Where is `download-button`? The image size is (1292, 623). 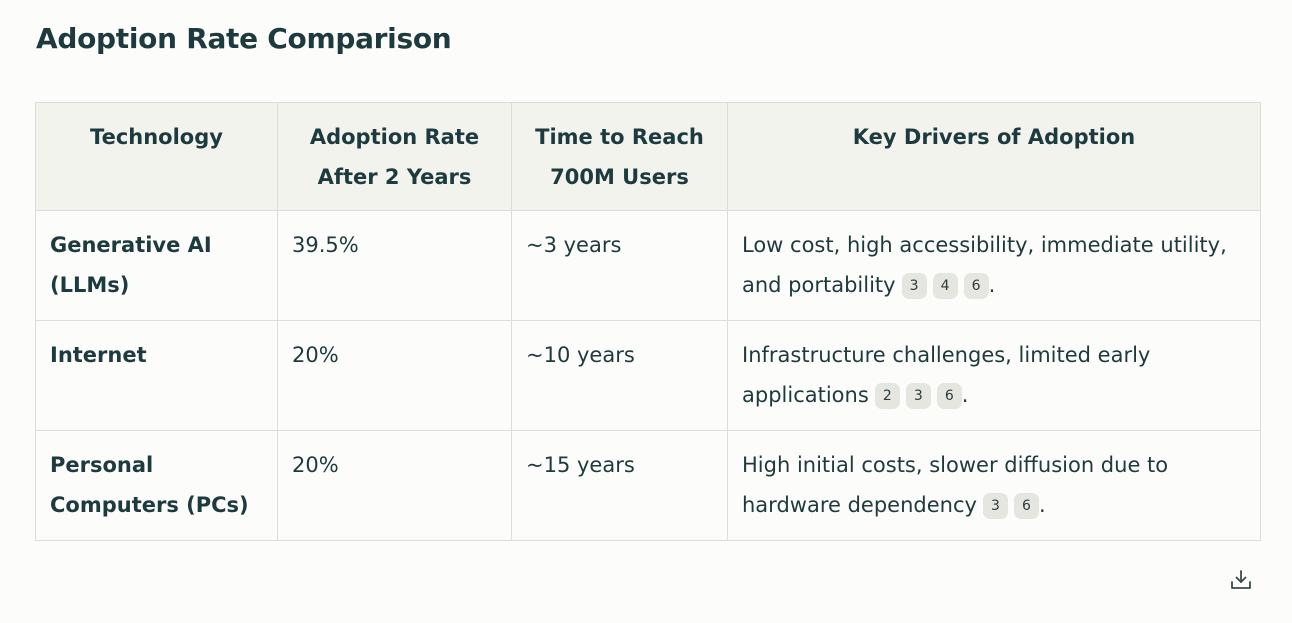
download-button is located at coordinates (1241, 581).